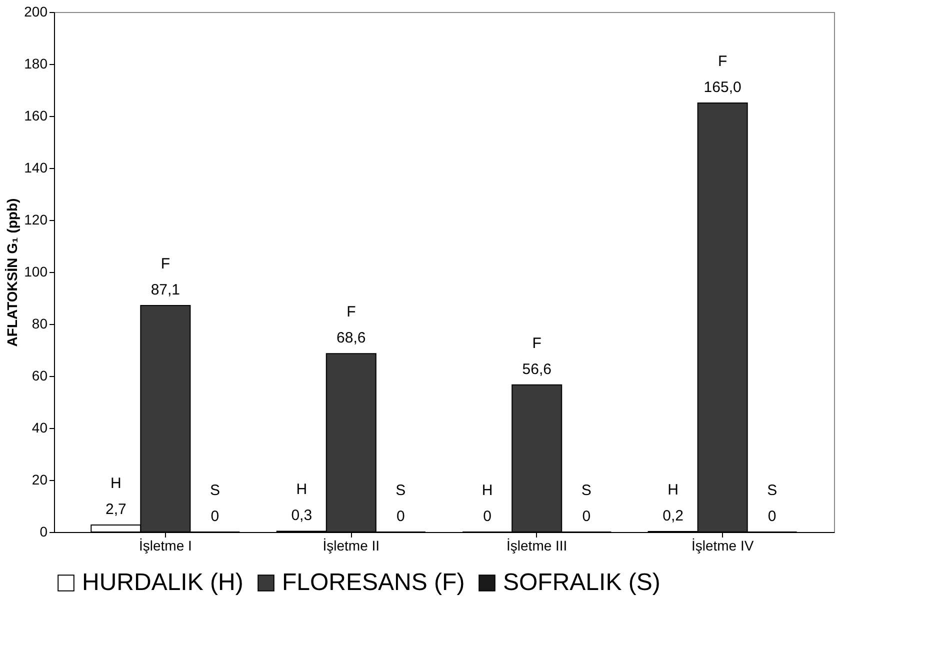 Image resolution: width=950 pixels, height=664 pixels. What do you see at coordinates (487, 503) in the screenshot?
I see `text: H 0` at bounding box center [487, 503].